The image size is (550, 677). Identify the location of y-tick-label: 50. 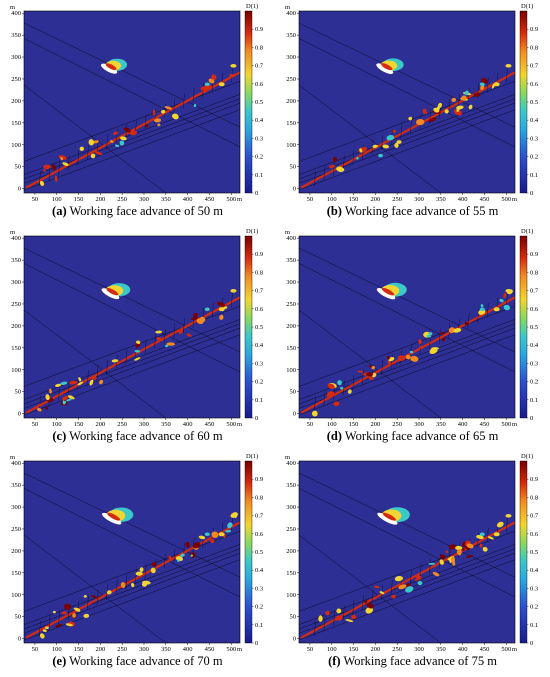
(293, 392).